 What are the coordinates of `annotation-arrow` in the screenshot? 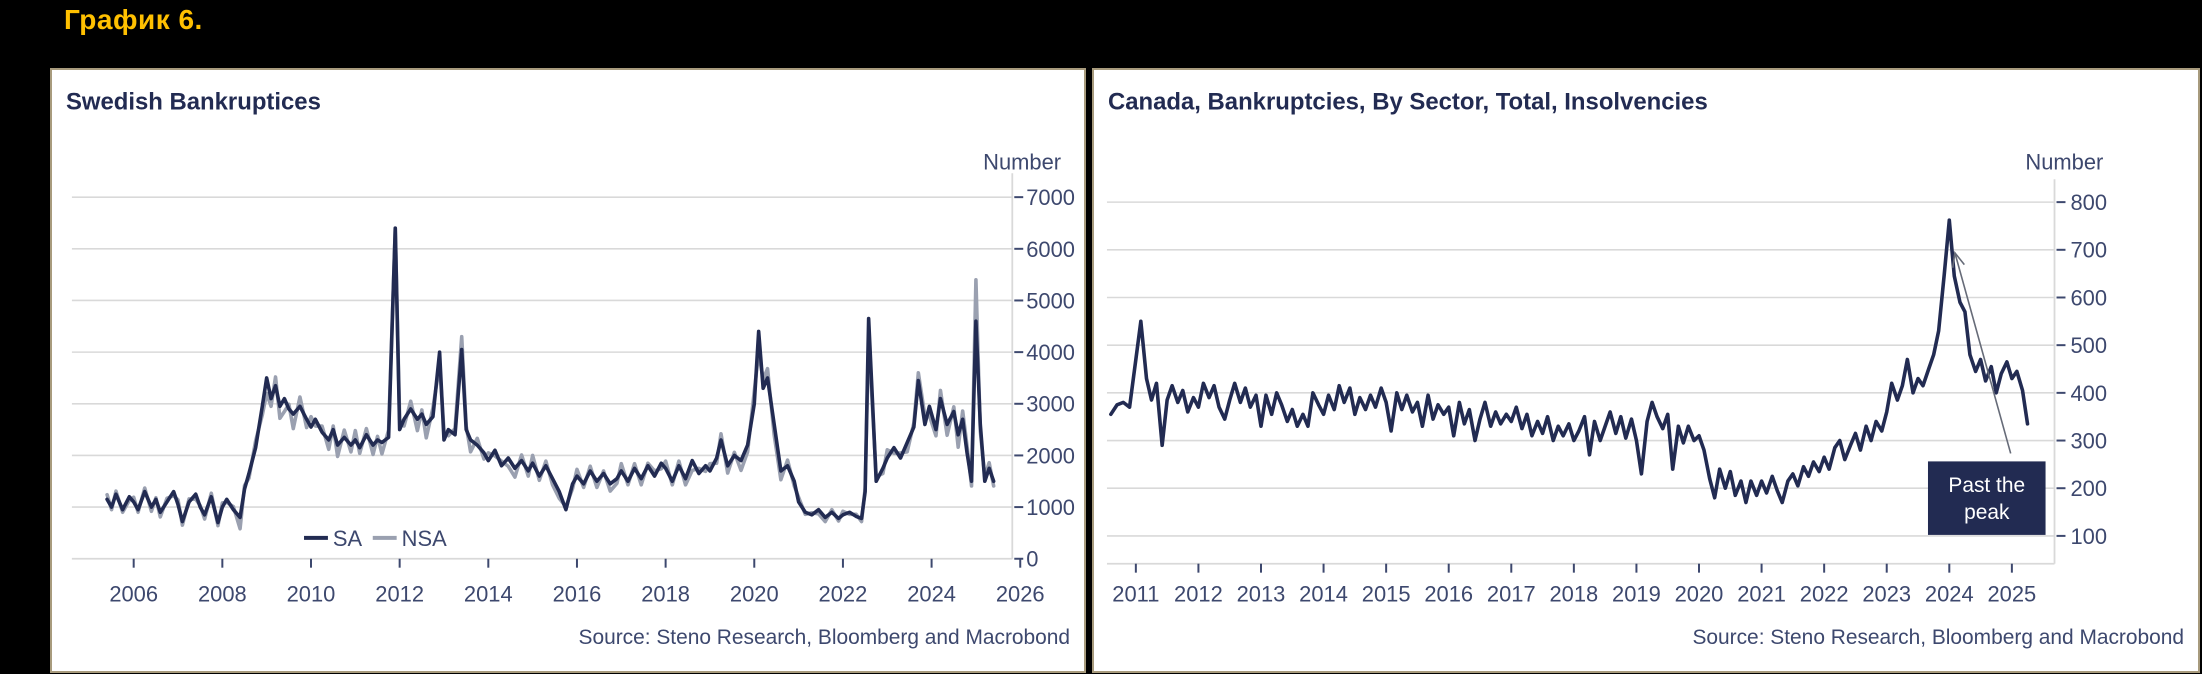 It's located at (1983, 353).